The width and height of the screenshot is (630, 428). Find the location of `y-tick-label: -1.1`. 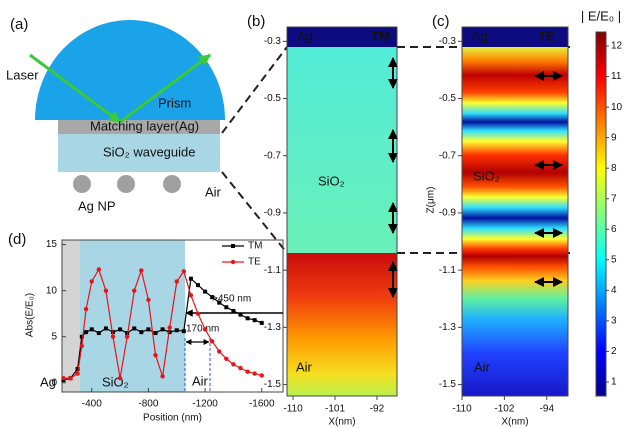

y-tick-label: -1.1 is located at coordinates (273, 270).